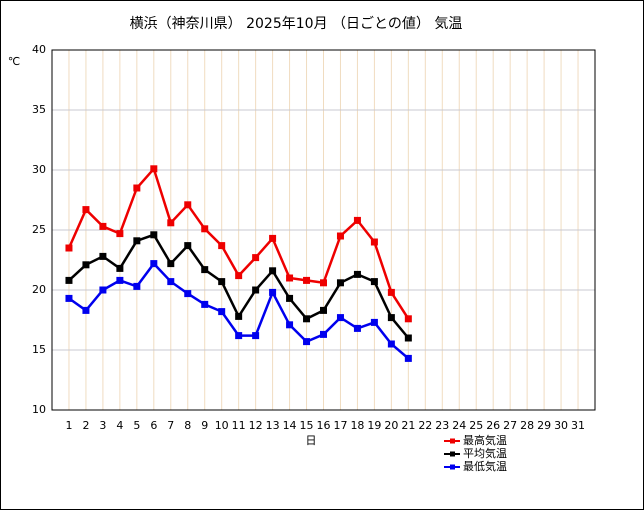 The width and height of the screenshot is (644, 510). What do you see at coordinates (222, 425) in the screenshot?
I see `x-tick-label: 10` at bounding box center [222, 425].